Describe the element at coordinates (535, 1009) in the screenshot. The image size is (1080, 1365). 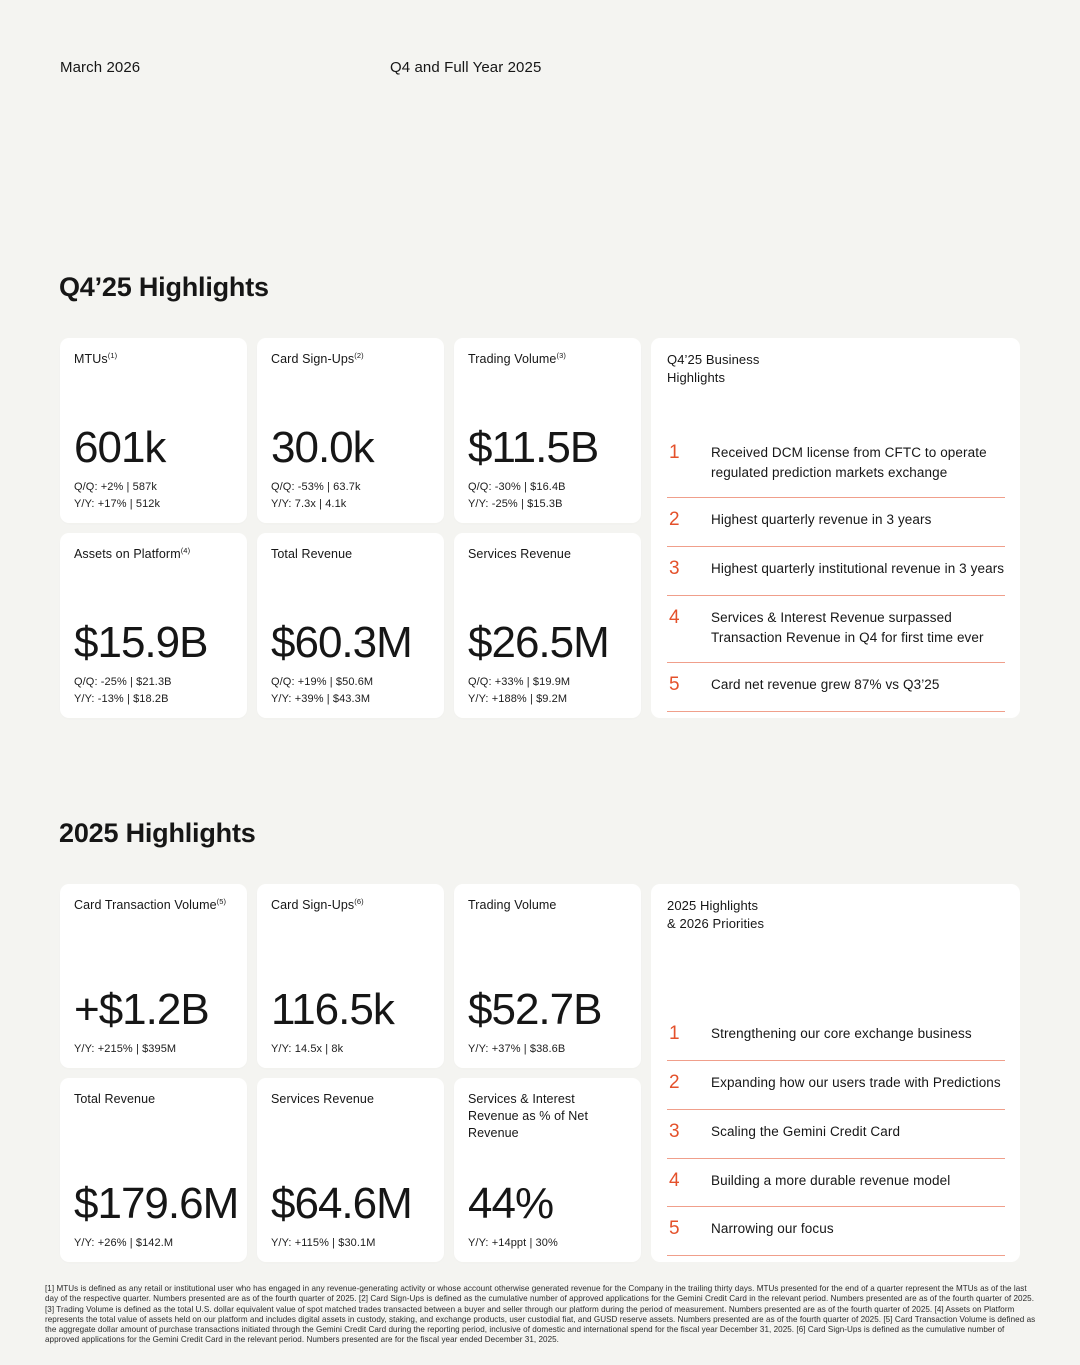
I see `metric-value: $52.7B` at that location.